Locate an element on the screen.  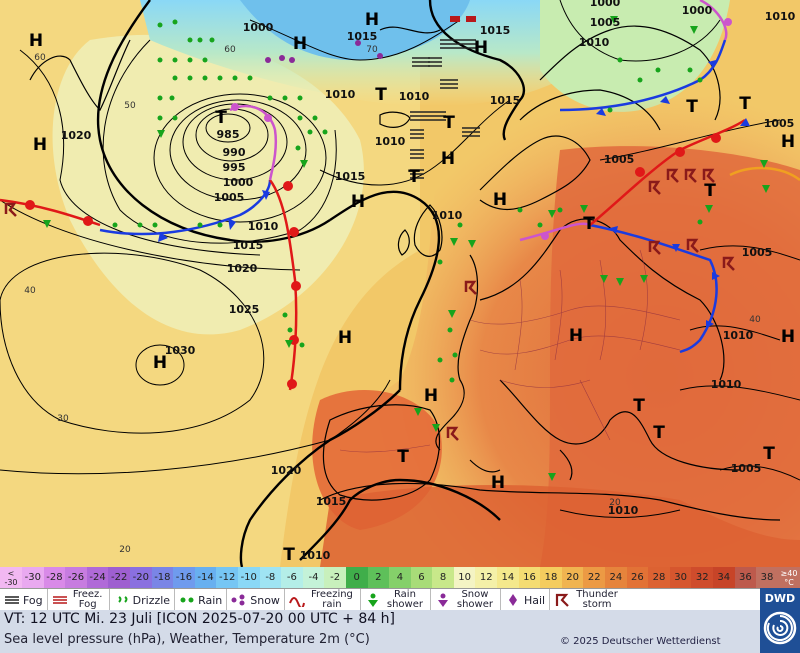
colorbar-cell: -12 is located at coordinates (227, 577).